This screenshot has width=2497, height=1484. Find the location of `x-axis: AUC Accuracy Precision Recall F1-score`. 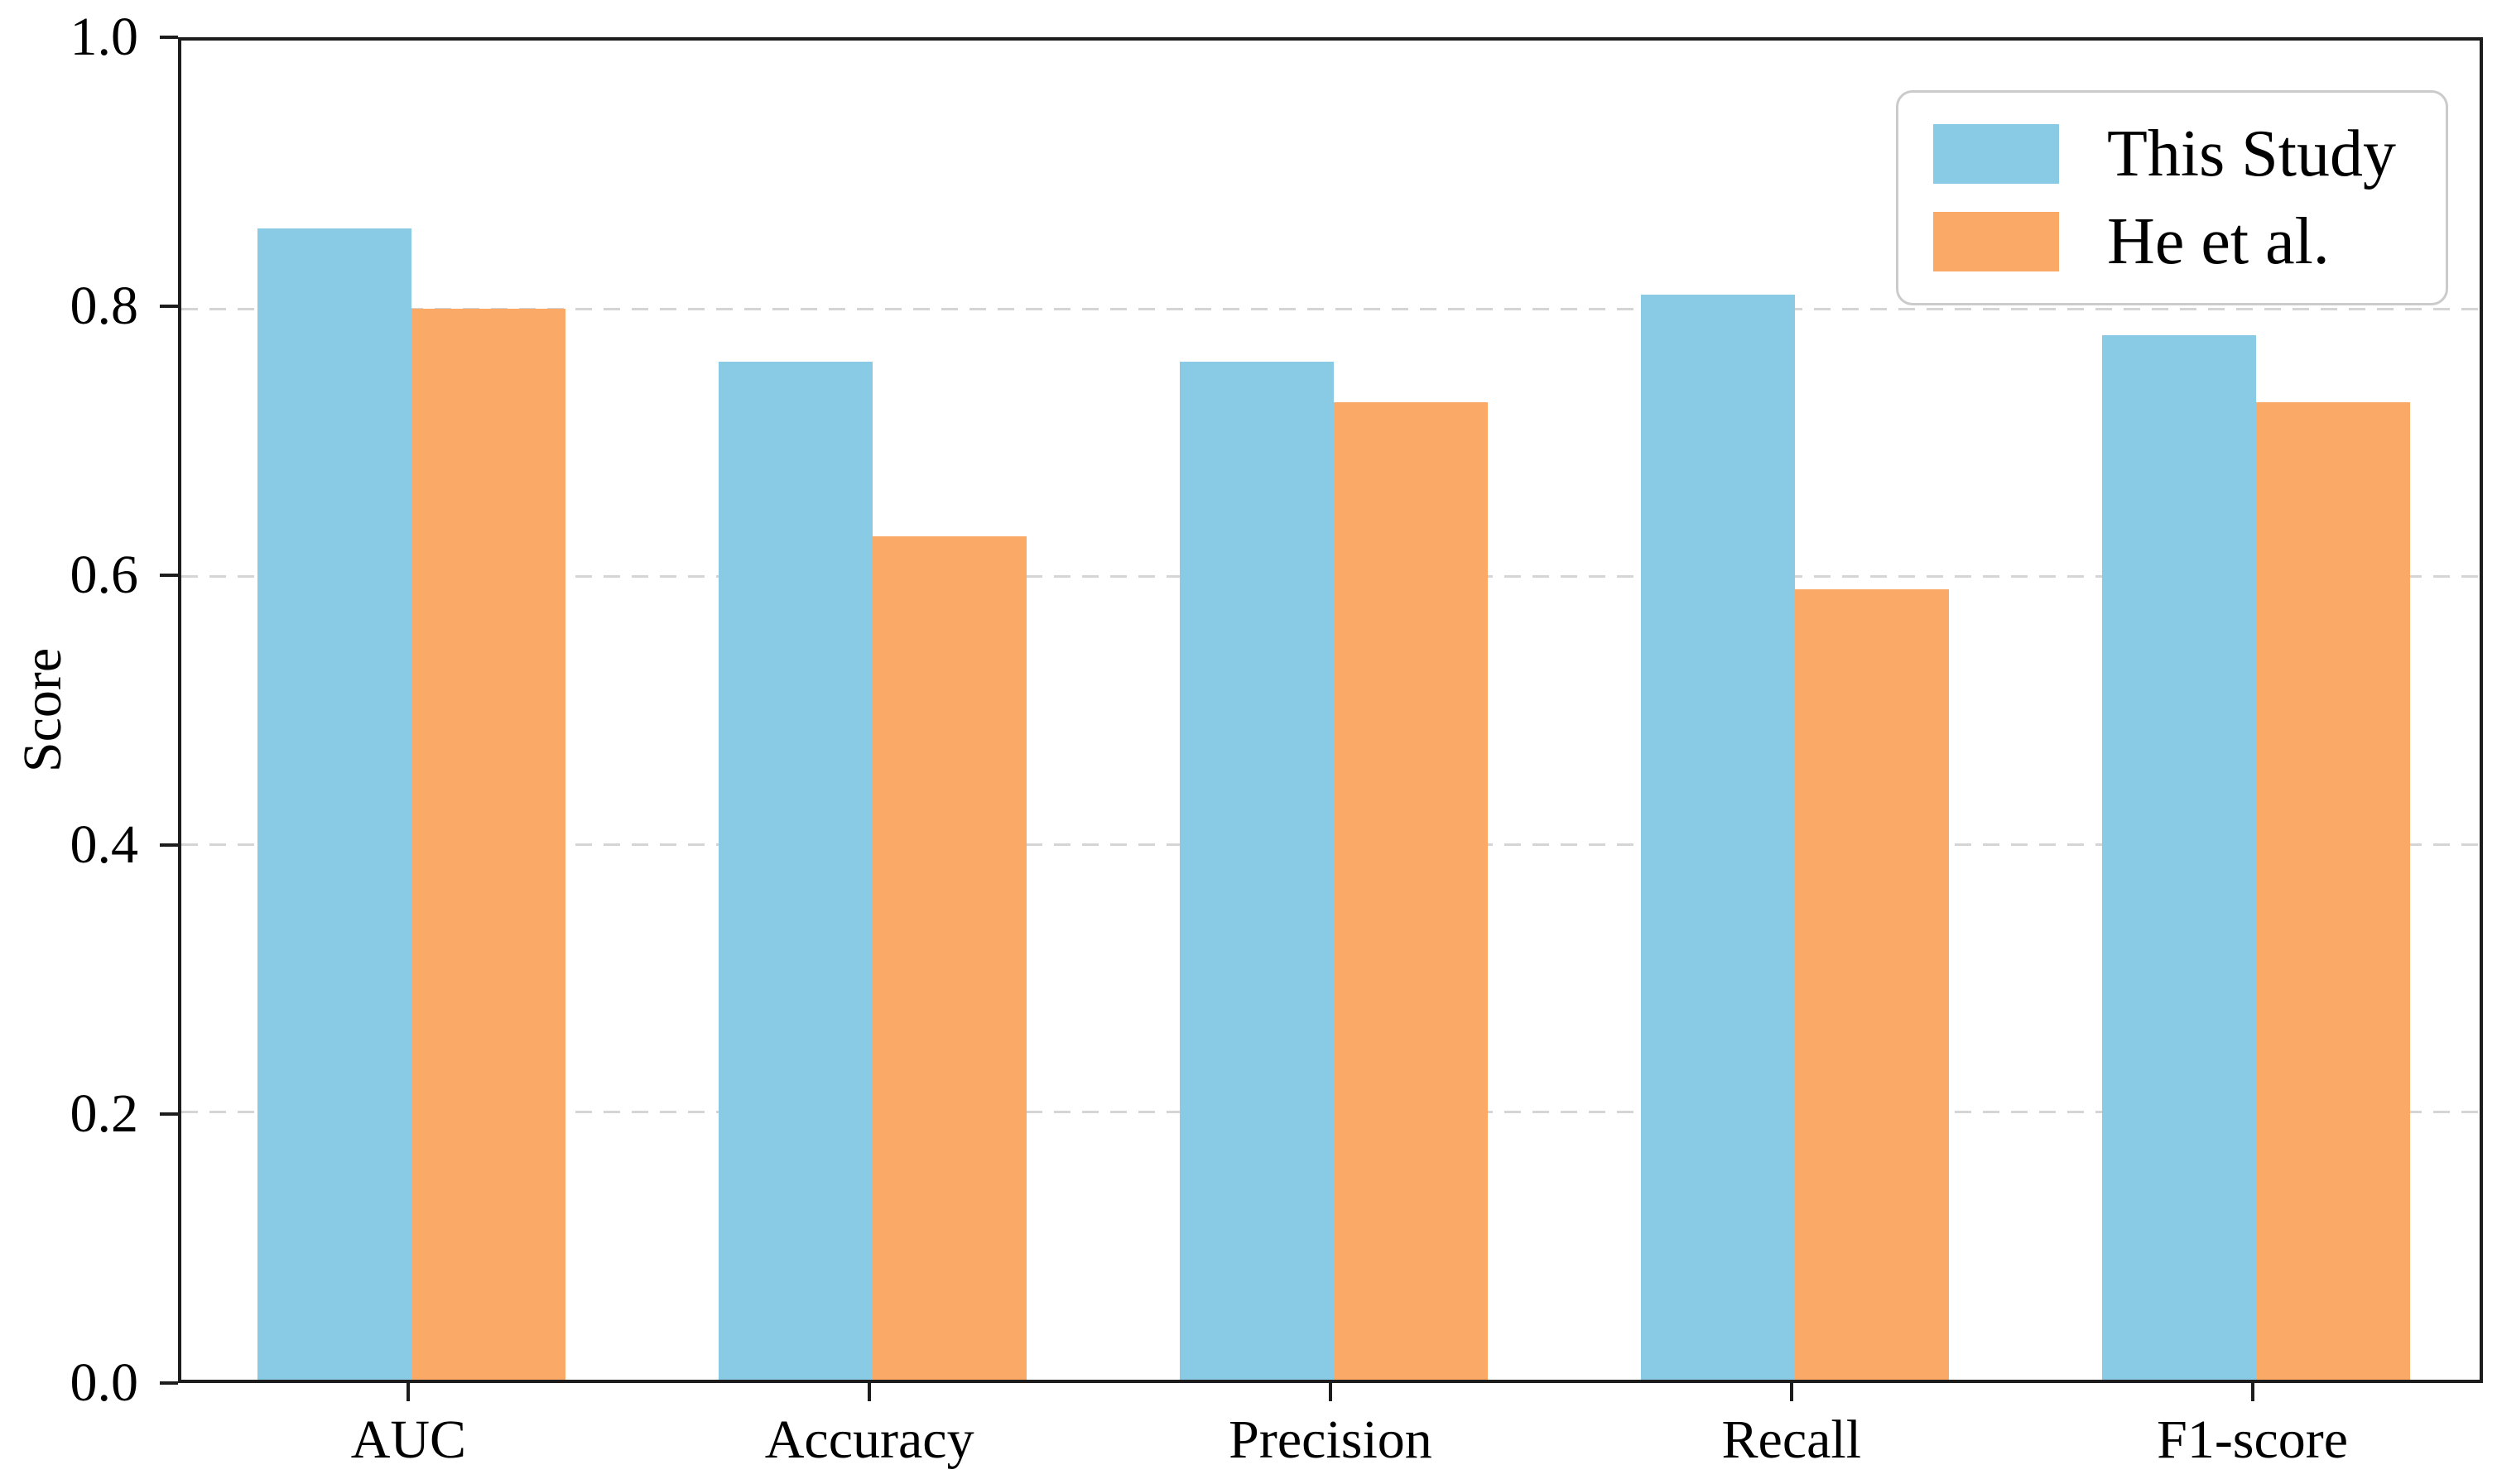

x-axis: AUC Accuracy Precision Recall F1-score is located at coordinates (1330, 1433).